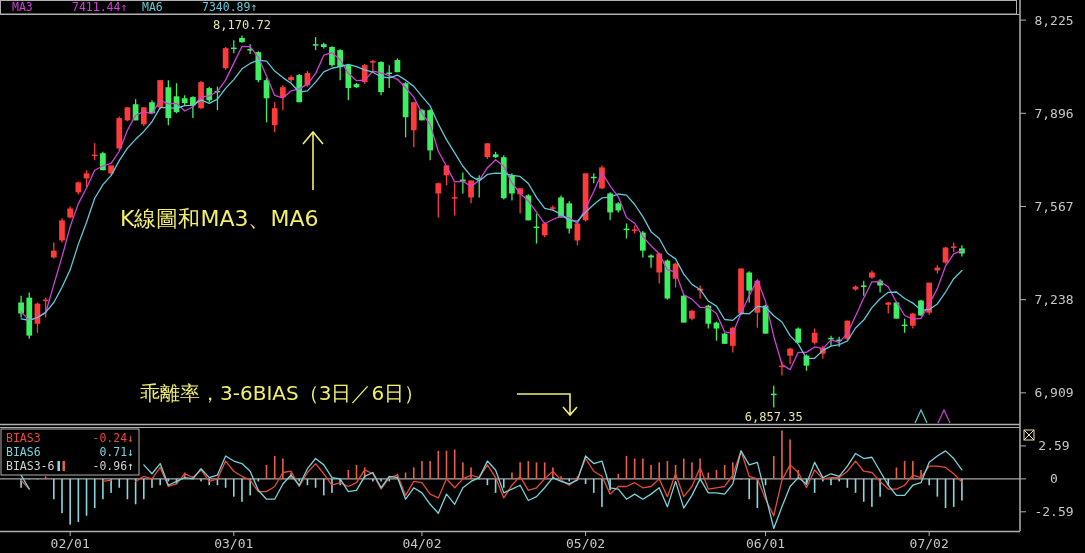 The image size is (1085, 553). What do you see at coordinates (116, 452) in the screenshot?
I see `annotation: 0.71↓` at bounding box center [116, 452].